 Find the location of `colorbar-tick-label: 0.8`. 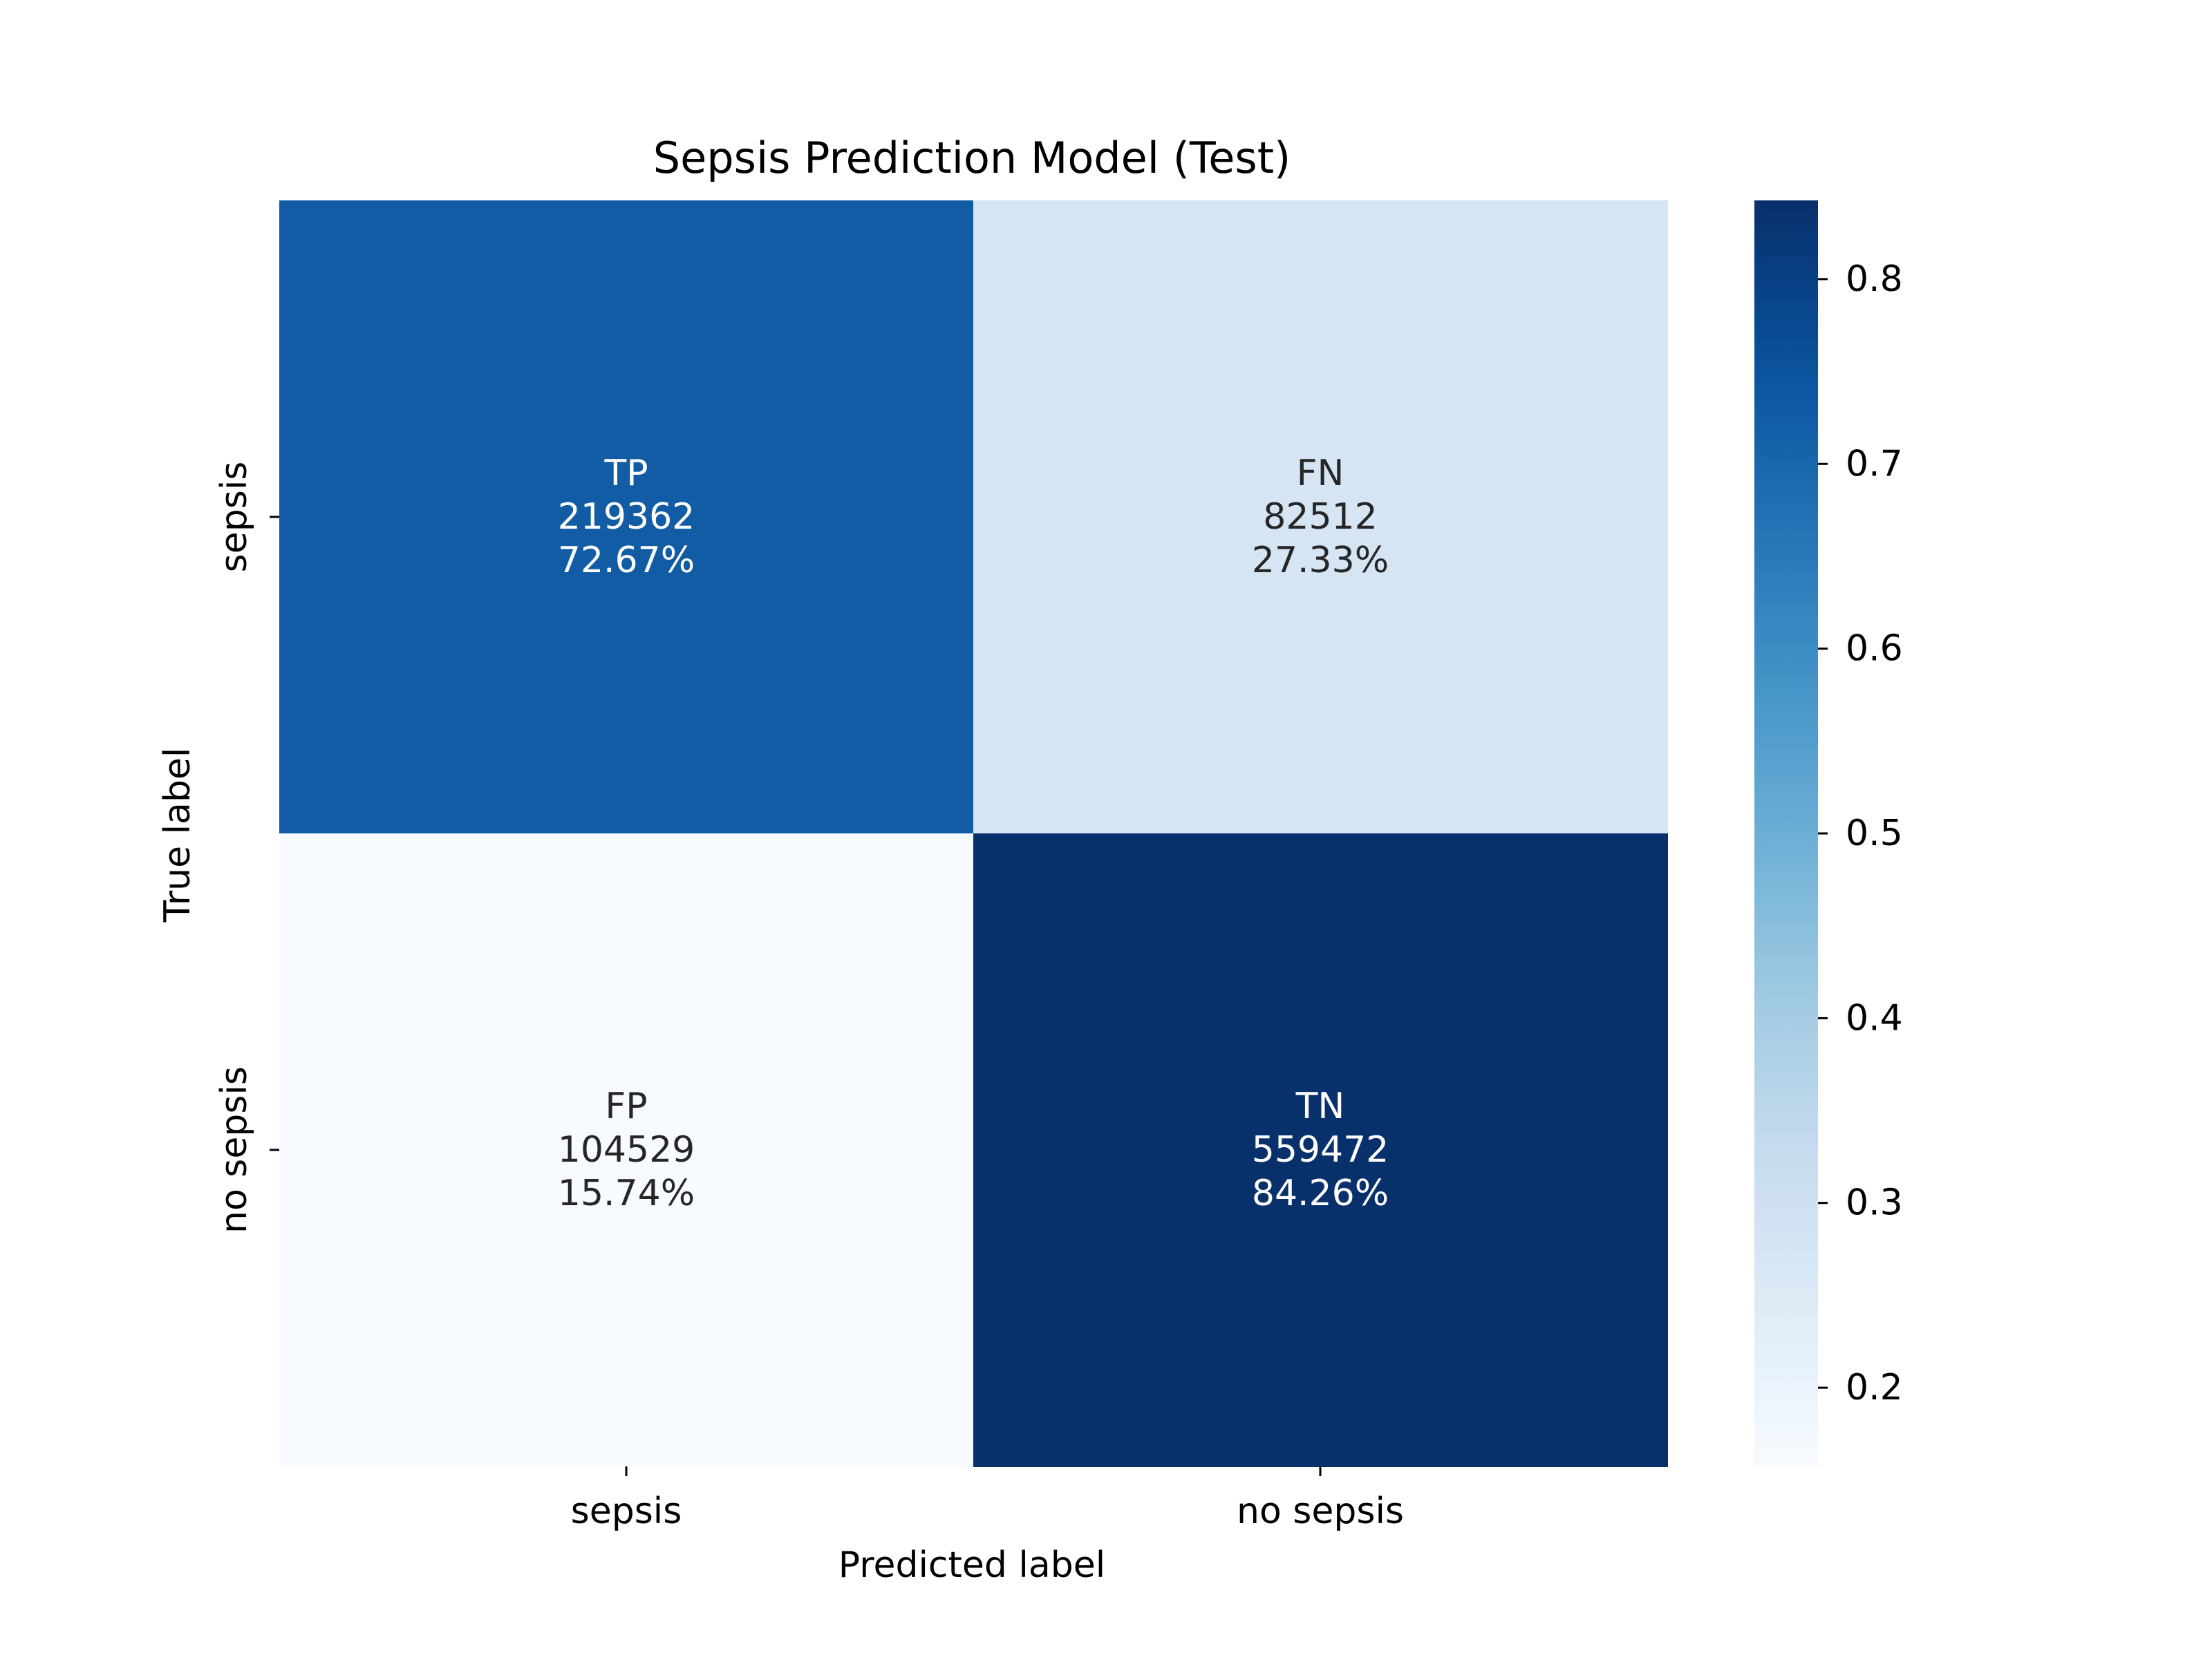

colorbar-tick-label: 0.8 is located at coordinates (1874, 279).